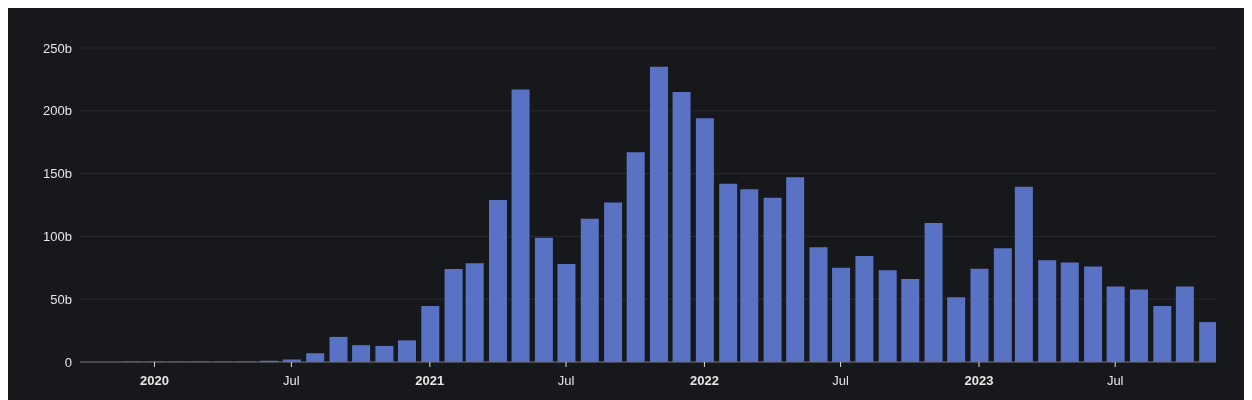 The width and height of the screenshot is (1252, 400). What do you see at coordinates (61, 299) in the screenshot?
I see `y-tick-label: 50b` at bounding box center [61, 299].